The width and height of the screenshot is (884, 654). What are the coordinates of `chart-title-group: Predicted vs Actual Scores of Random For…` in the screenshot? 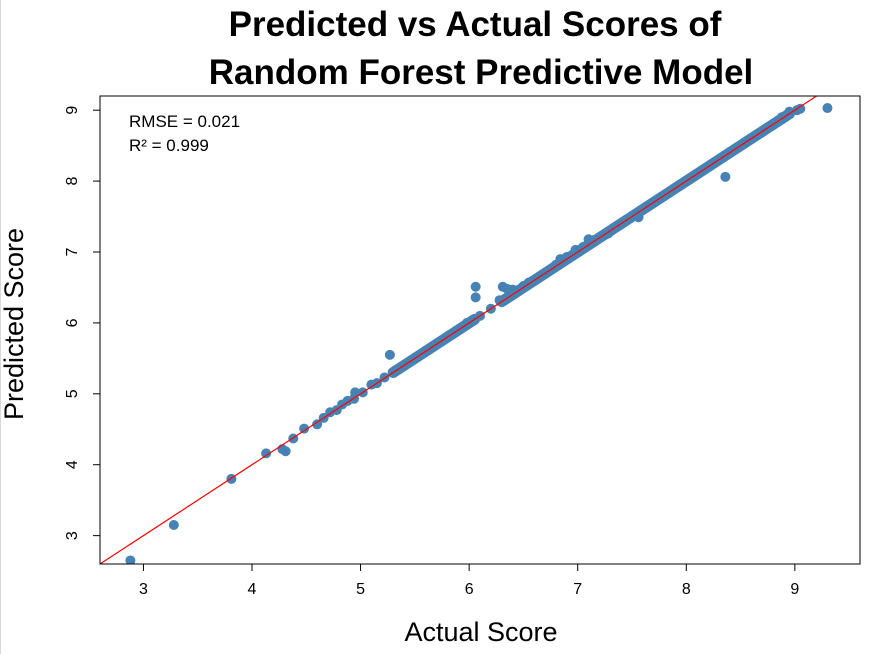 It's located at (481, 48).